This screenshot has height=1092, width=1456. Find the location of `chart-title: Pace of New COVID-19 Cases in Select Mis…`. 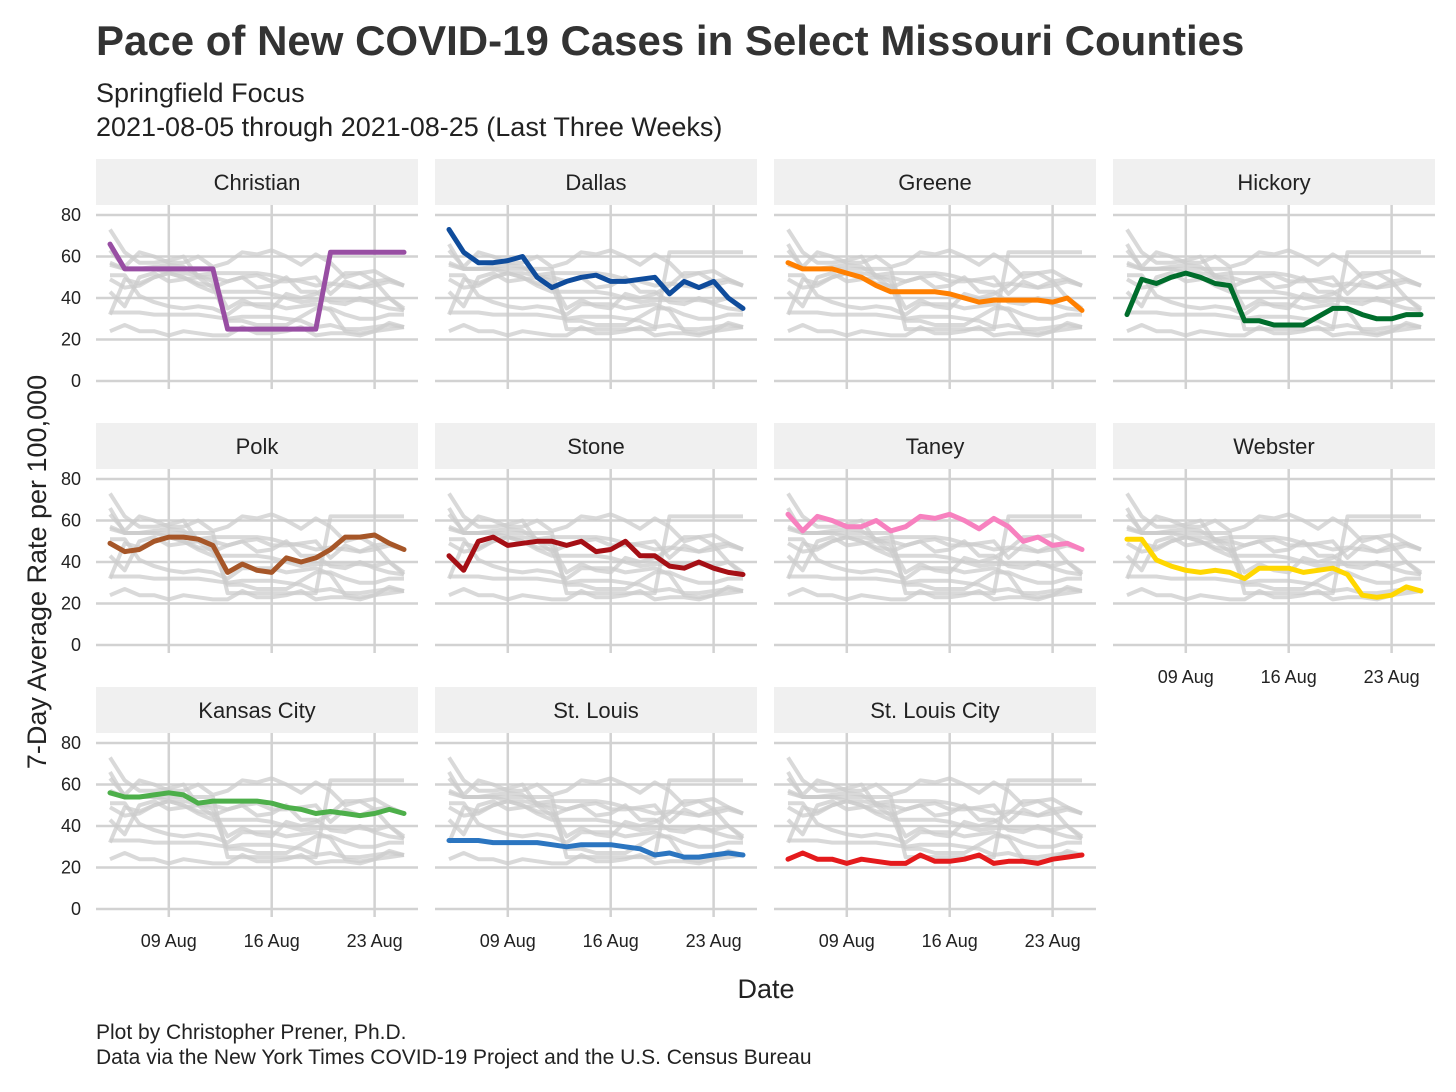

chart-title: Pace of New COVID-19 Cases in Select Mis… is located at coordinates (670, 40).